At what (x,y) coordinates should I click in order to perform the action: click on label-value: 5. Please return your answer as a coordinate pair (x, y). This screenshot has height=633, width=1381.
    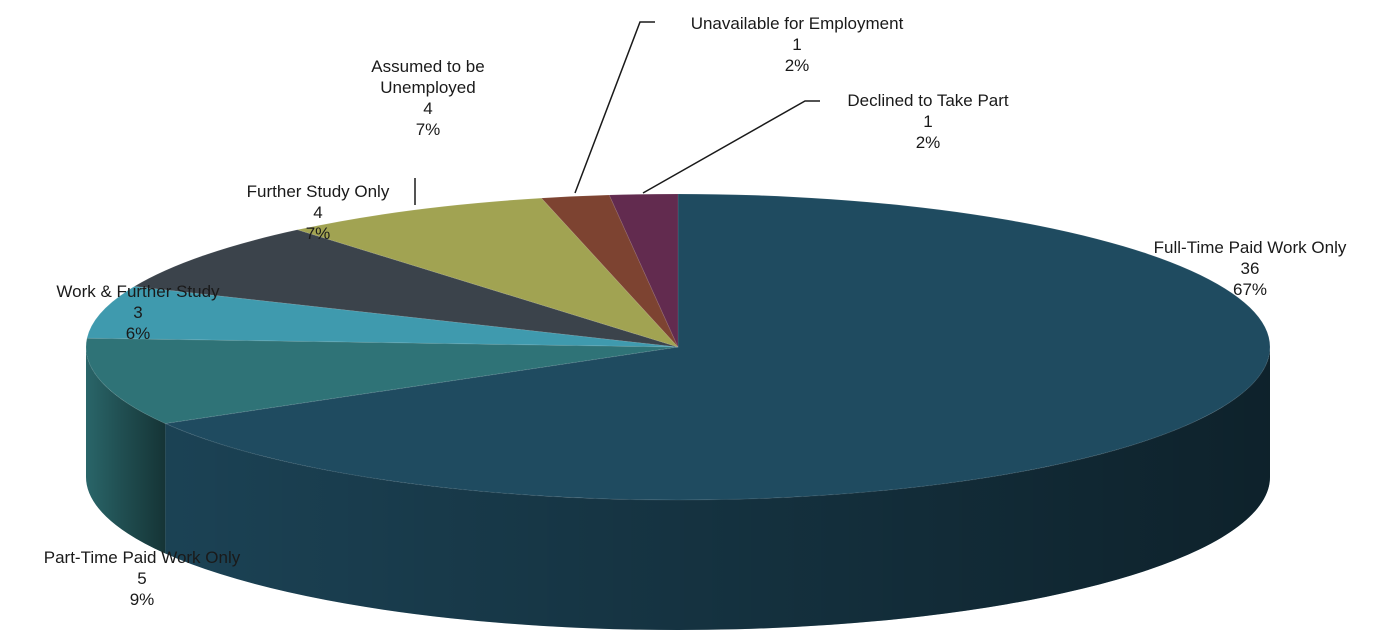
    Looking at the image, I should click on (141, 578).